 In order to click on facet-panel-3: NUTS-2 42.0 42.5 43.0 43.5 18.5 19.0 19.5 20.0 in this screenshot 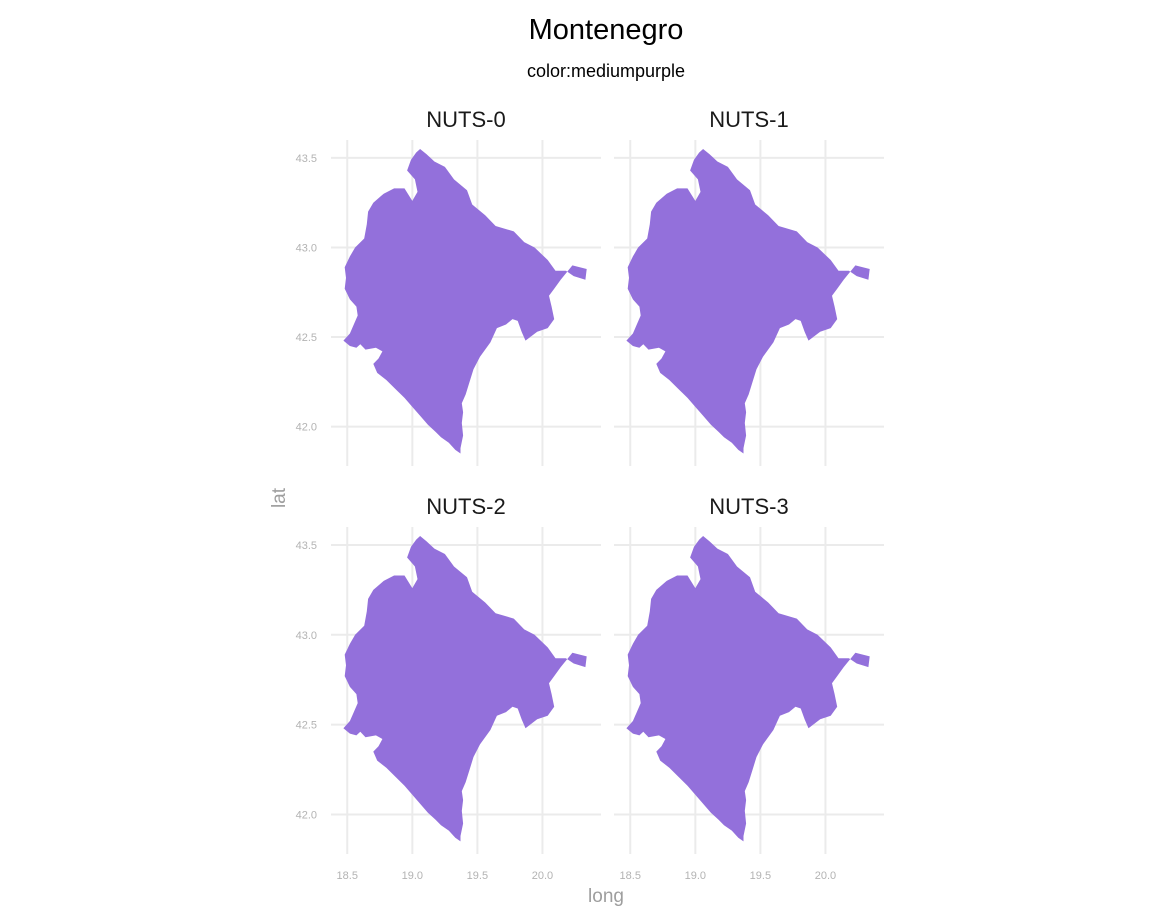, I will do `click(448, 688)`.